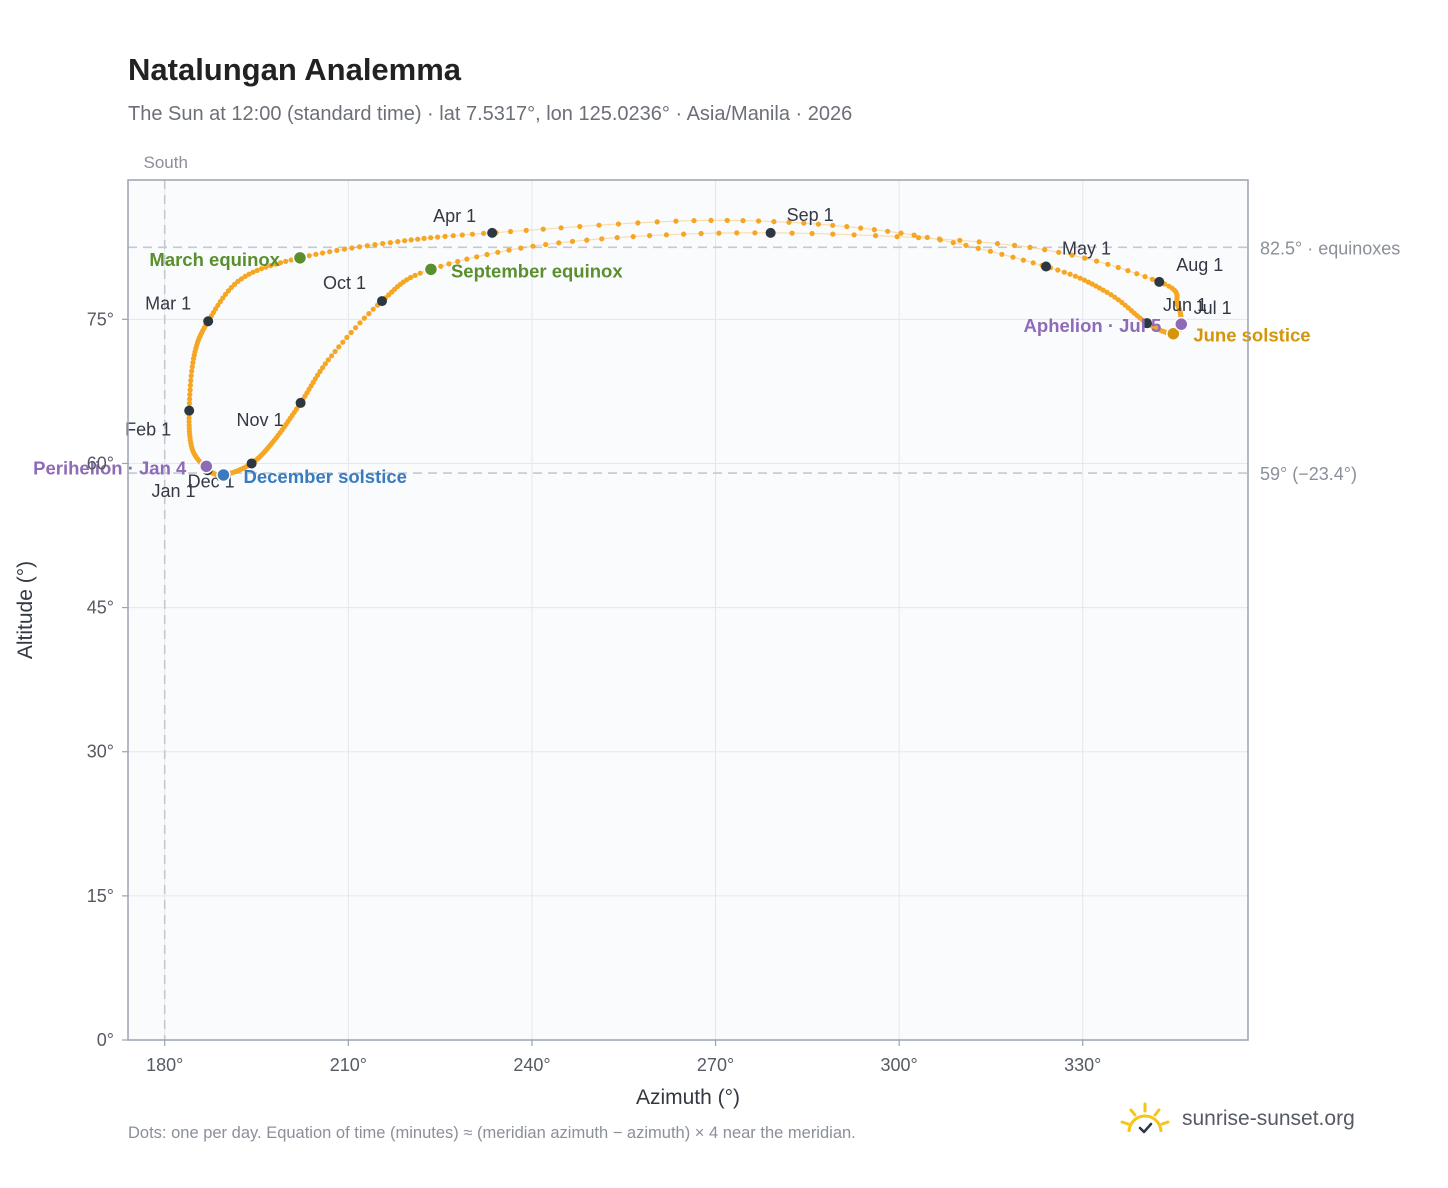  What do you see at coordinates (1086, 248) in the screenshot?
I see `month-label: May 1` at bounding box center [1086, 248].